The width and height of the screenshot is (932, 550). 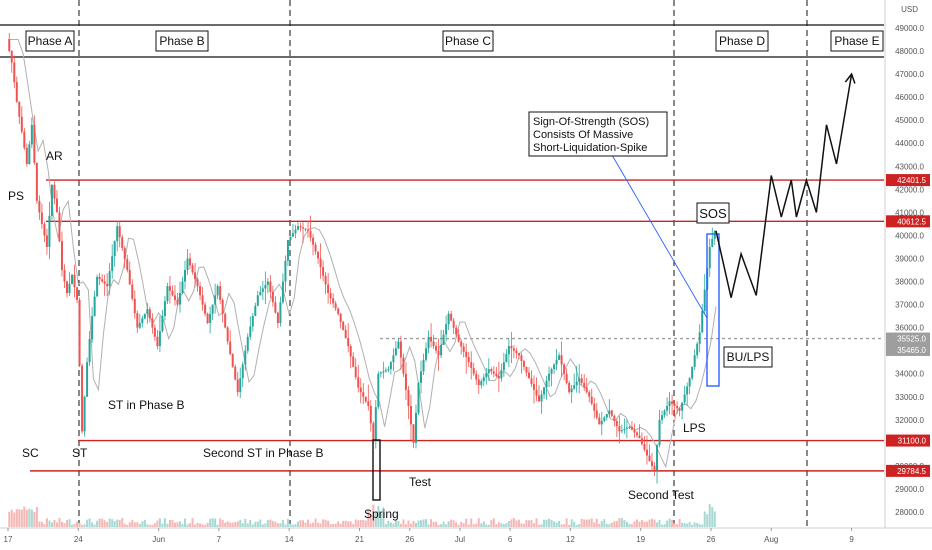 I want to click on level-price-tag-label: 35465.0, so click(x=911, y=350).